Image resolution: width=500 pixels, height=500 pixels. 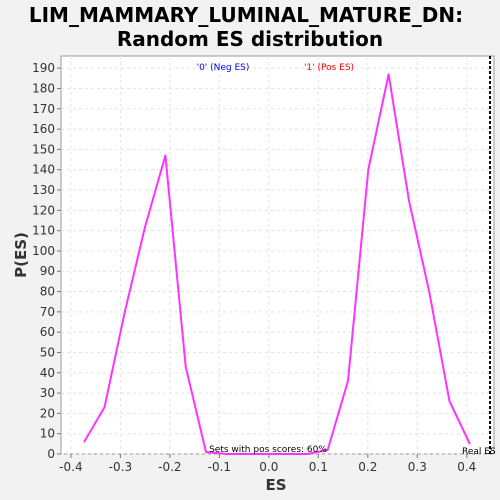 What do you see at coordinates (47, 434) in the screenshot?
I see `y-tick-label: 10` at bounding box center [47, 434].